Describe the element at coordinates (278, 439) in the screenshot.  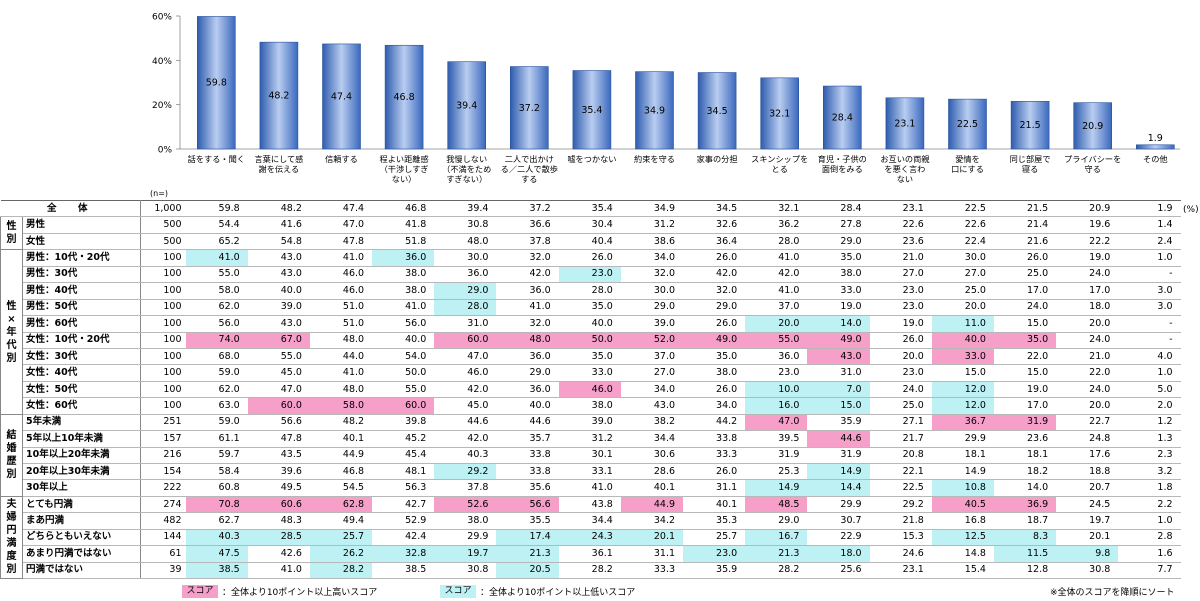
I see `table-cell: 47.8` at that location.